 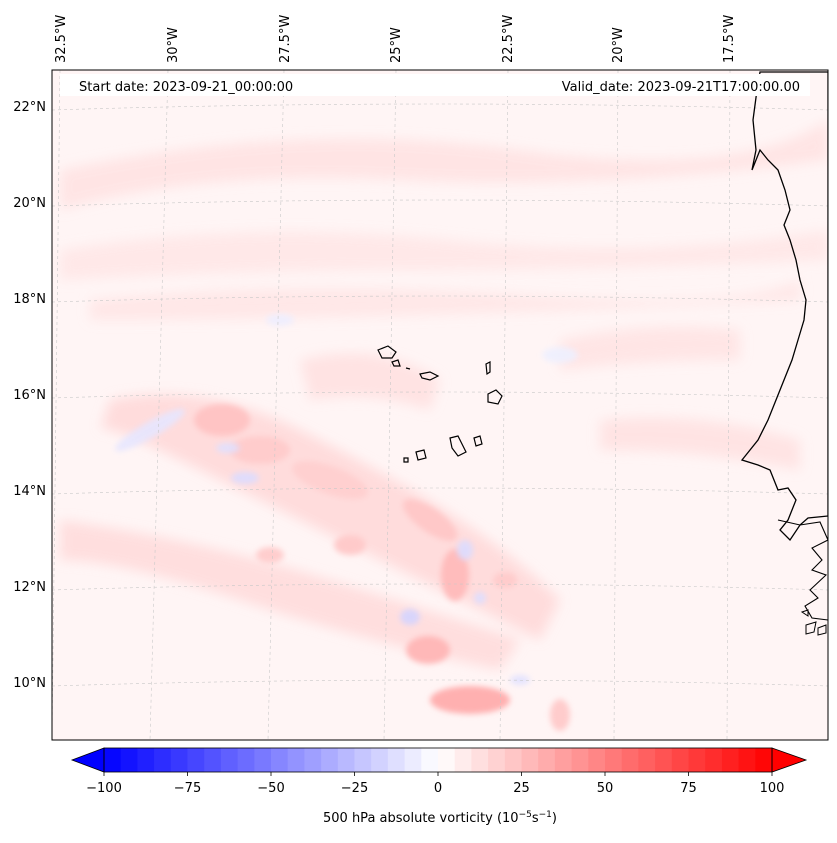 What do you see at coordinates (688, 788) in the screenshot?
I see `colorbar-tick-label: 75` at bounding box center [688, 788].